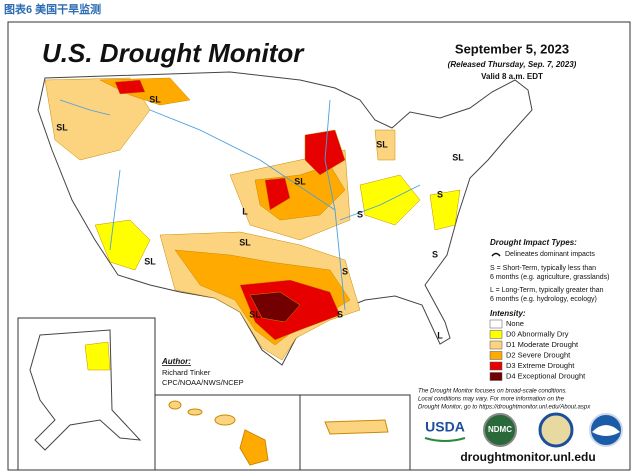 This screenshot has width=638, height=473. I want to click on intensity-label: D1 Moderate Drought, so click(542, 344).